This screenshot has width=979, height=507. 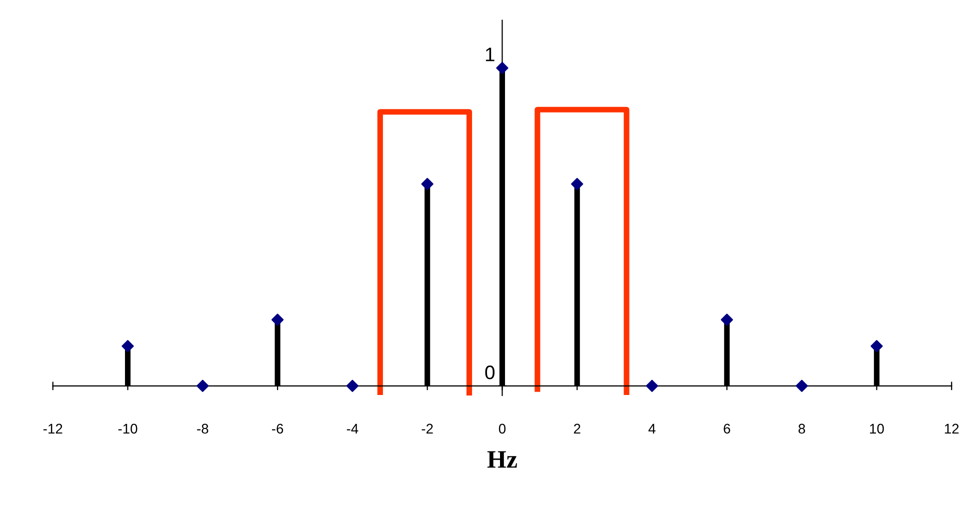 What do you see at coordinates (427, 429) in the screenshot?
I see `x-tick-label: -2` at bounding box center [427, 429].